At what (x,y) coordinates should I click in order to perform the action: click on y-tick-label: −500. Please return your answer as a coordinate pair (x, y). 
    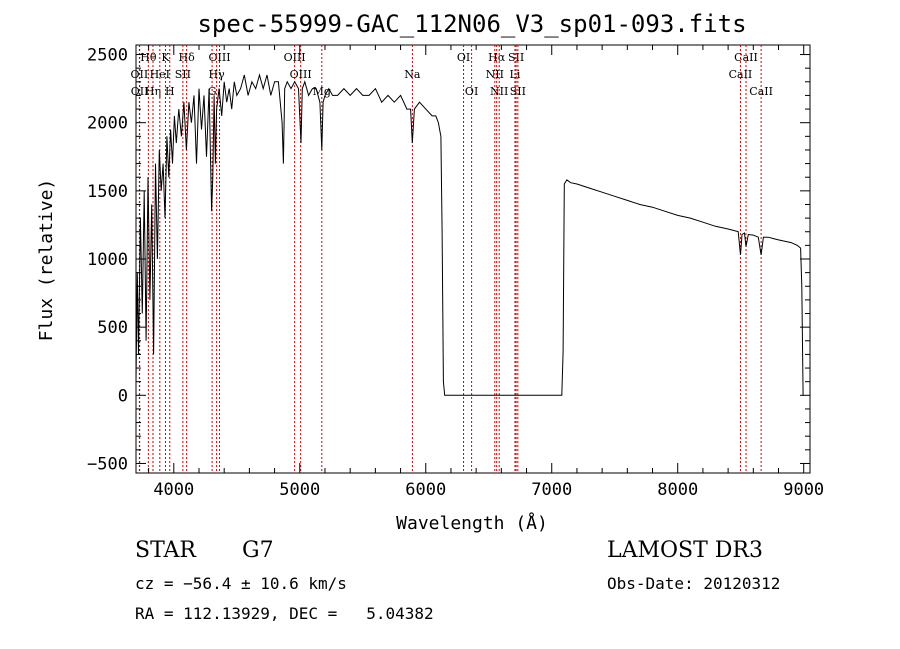
    Looking at the image, I should click on (107, 464).